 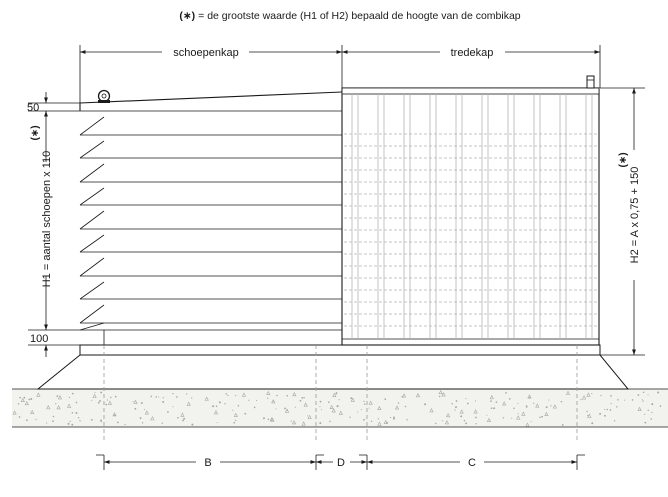 I want to click on label-h1-text: H1 = aantal schoepen x 110, so click(x=47, y=219).